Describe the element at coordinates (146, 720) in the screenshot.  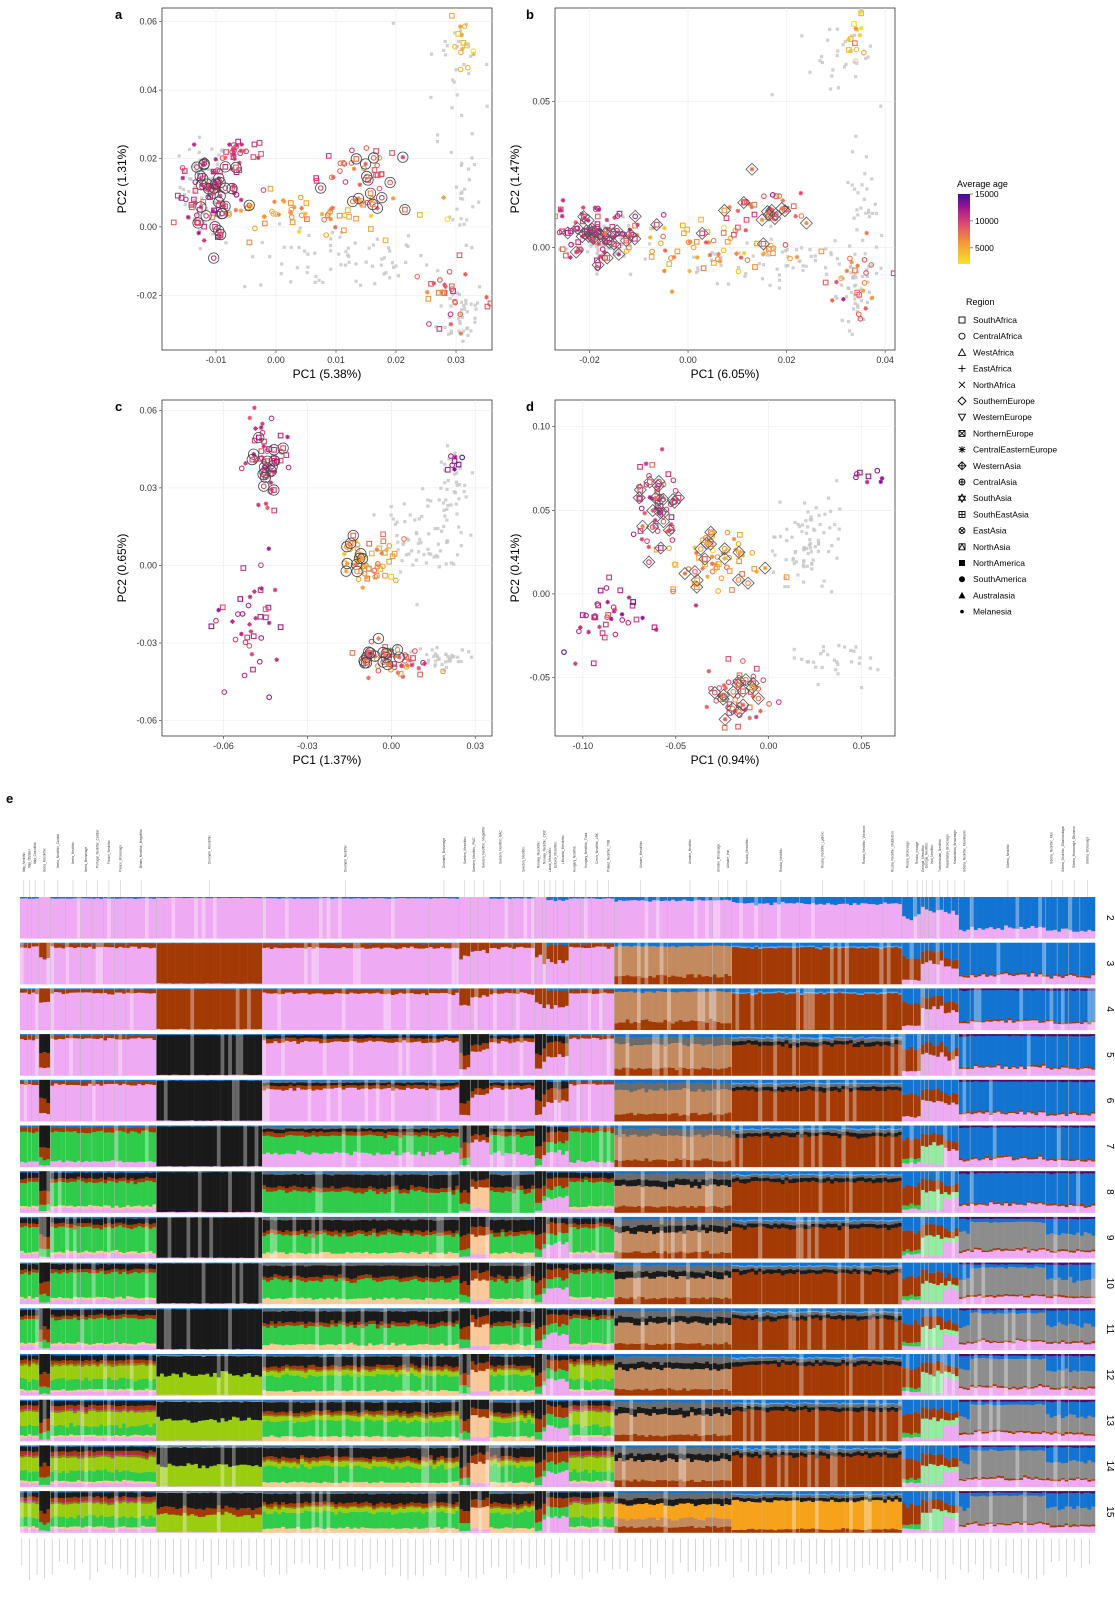
I see `y-tick-label: -0.06` at that location.